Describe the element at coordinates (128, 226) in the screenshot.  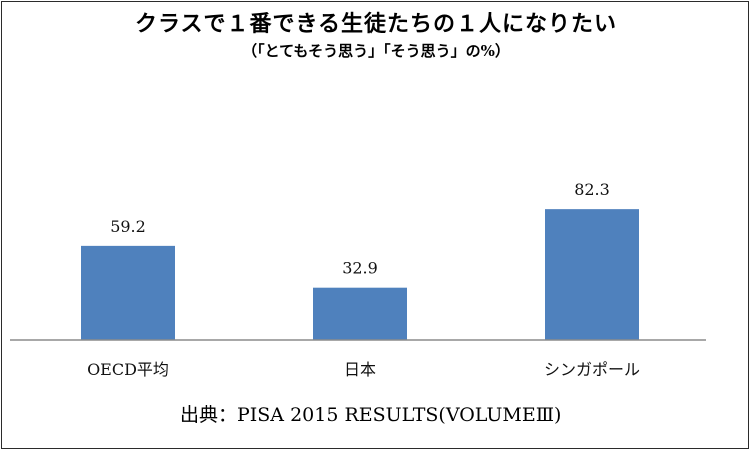
I see `data-label-0: 59.2` at that location.